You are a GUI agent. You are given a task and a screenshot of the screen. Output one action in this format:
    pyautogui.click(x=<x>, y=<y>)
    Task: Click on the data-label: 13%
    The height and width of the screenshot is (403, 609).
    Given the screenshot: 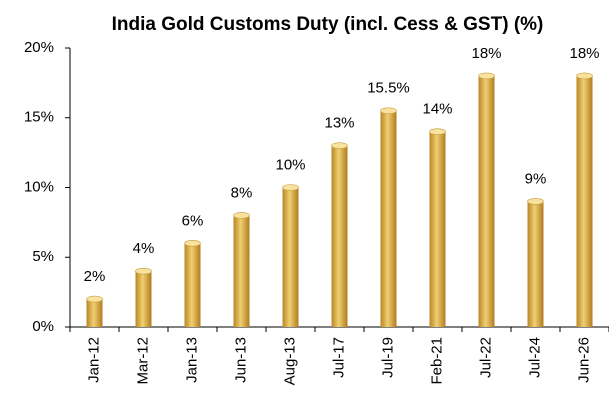 What is the action you would take?
    pyautogui.click(x=339, y=123)
    